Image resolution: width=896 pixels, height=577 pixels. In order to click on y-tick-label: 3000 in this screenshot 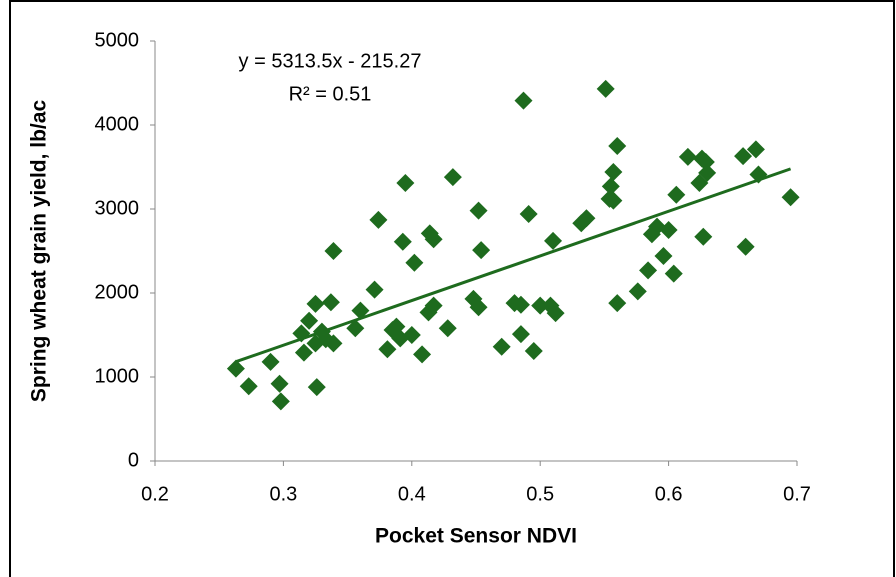, I will do `click(117, 208)`.